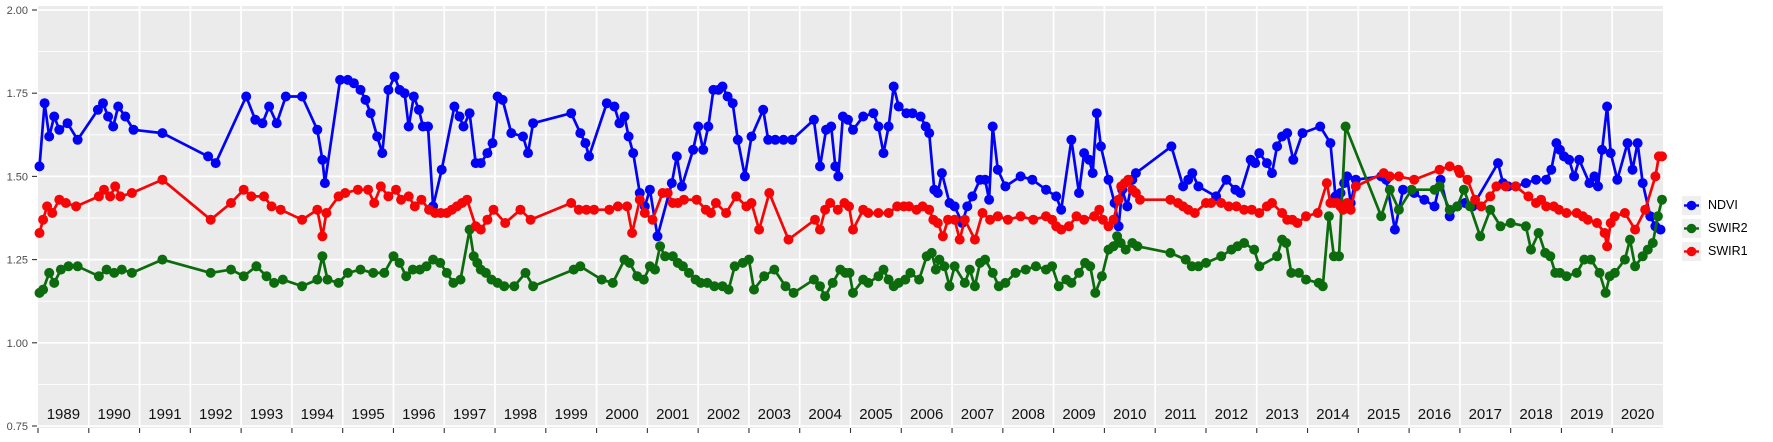 This screenshot has height=442, width=1773. Describe the element at coordinates (1715, 228) in the screenshot. I see `legend-item-swir2: SWIR2` at that location.